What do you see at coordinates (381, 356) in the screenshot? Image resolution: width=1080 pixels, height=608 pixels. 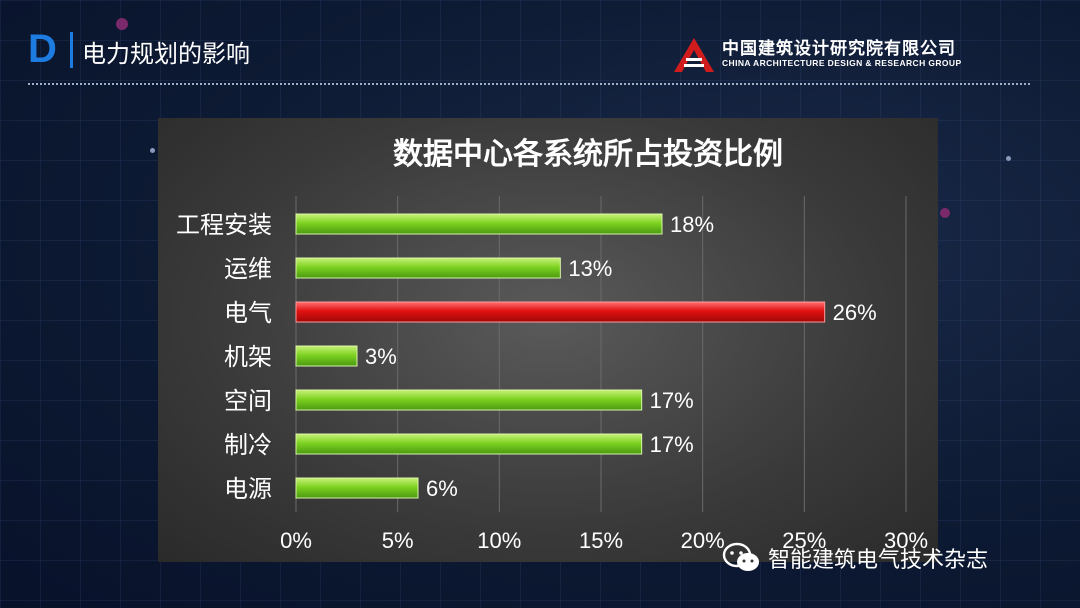 I see `value-label: 3%` at bounding box center [381, 356].